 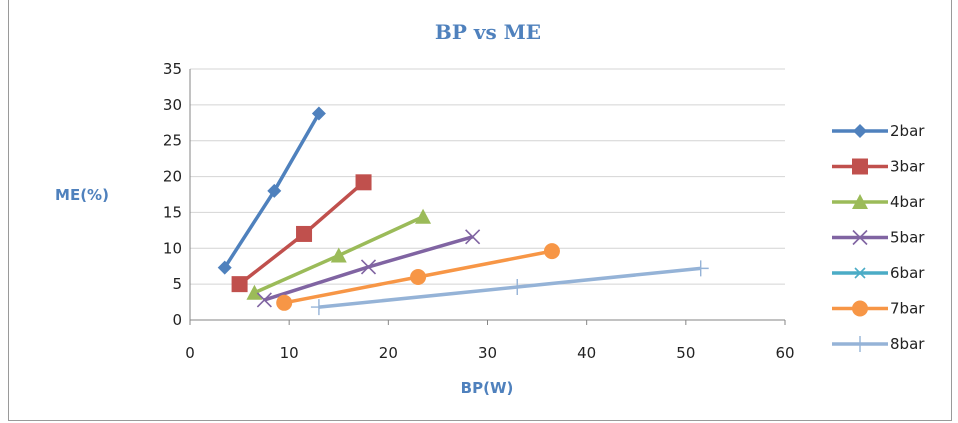 I want to click on x-tick-label: 60, so click(x=784, y=353).